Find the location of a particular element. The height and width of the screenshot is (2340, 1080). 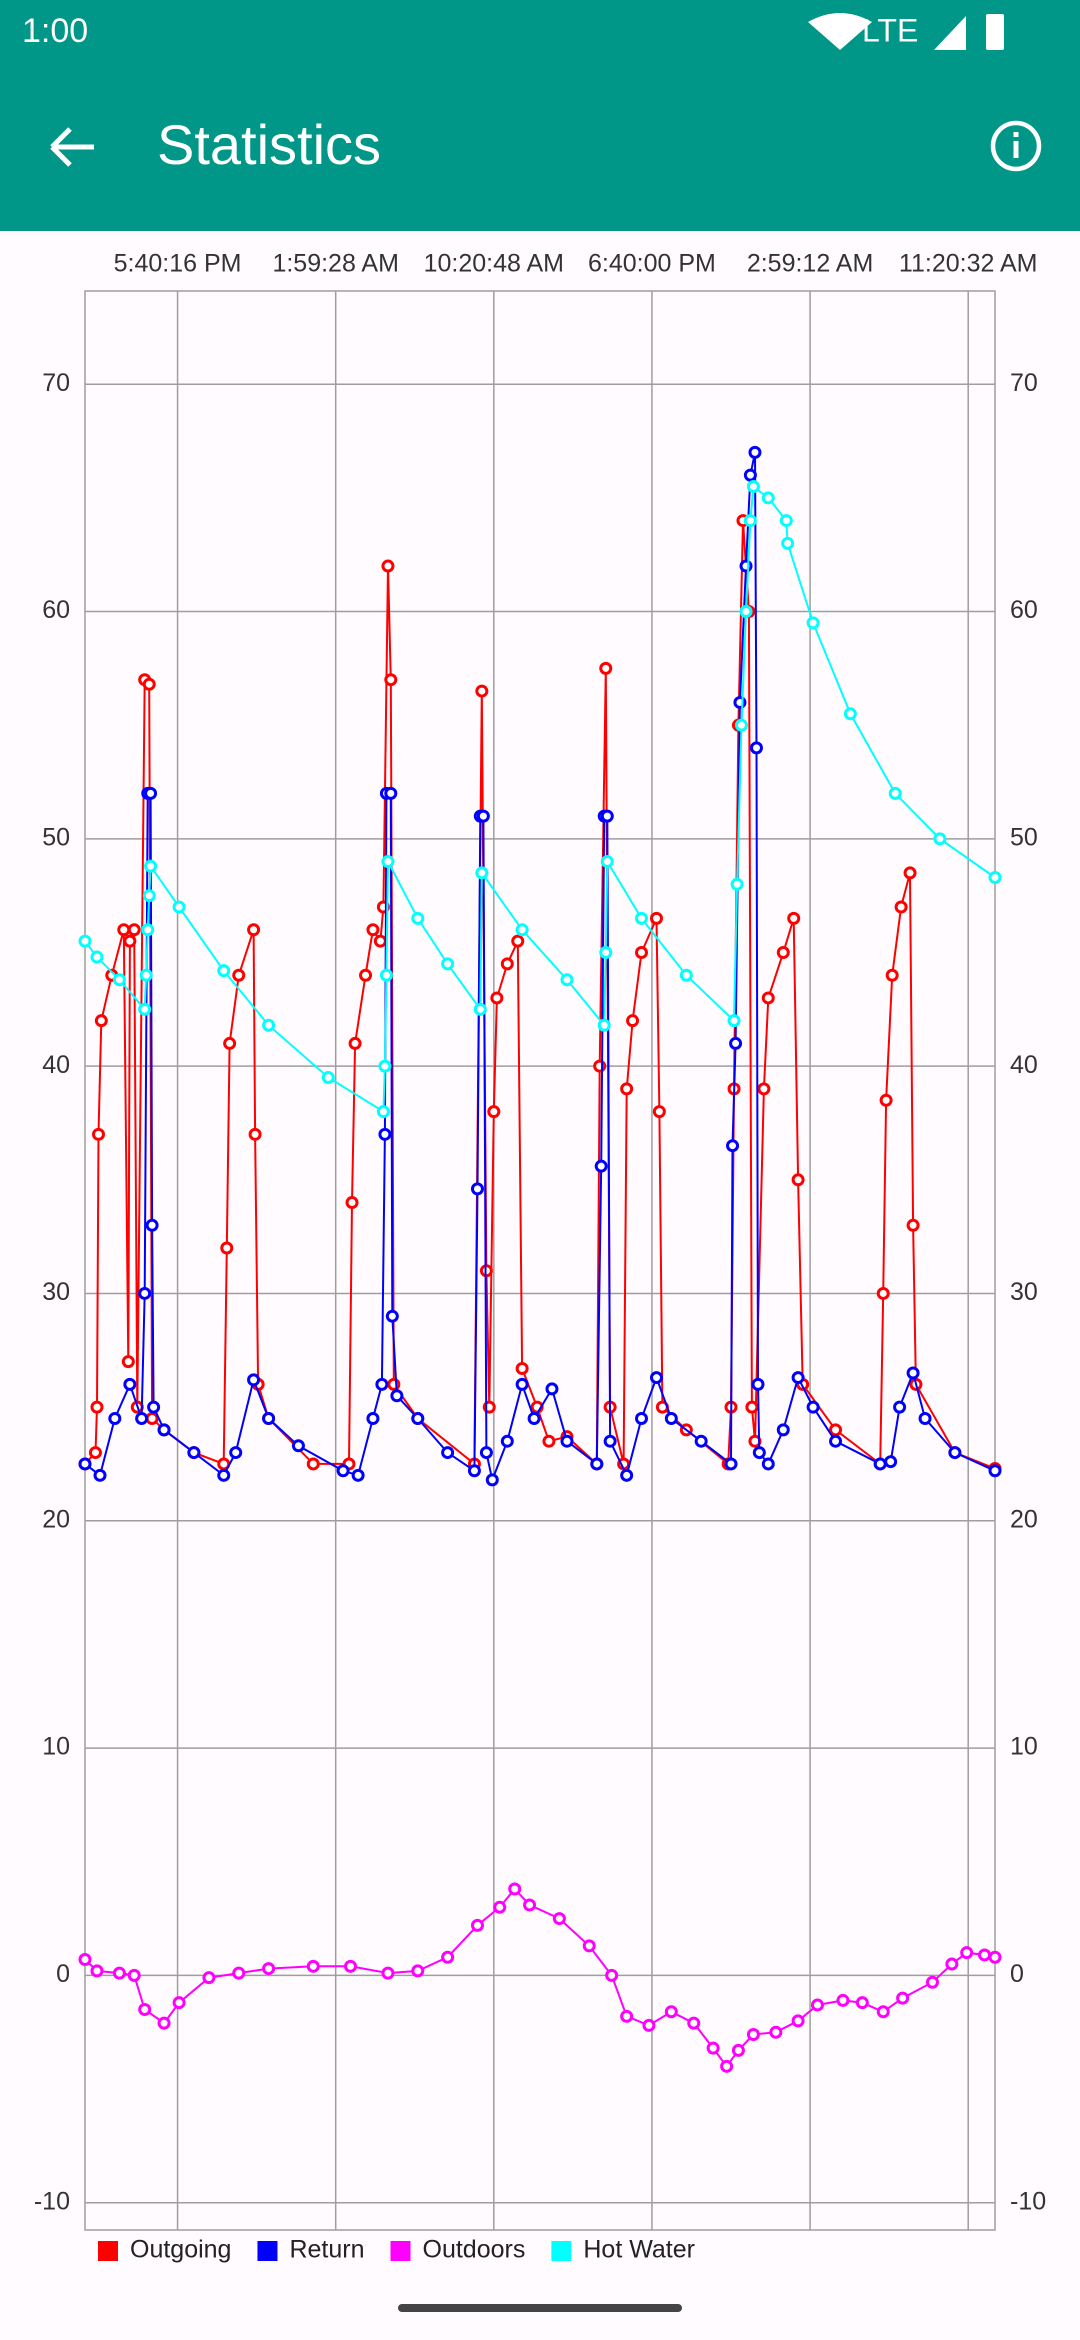

y-tick-label: 50 is located at coordinates (56, 837).